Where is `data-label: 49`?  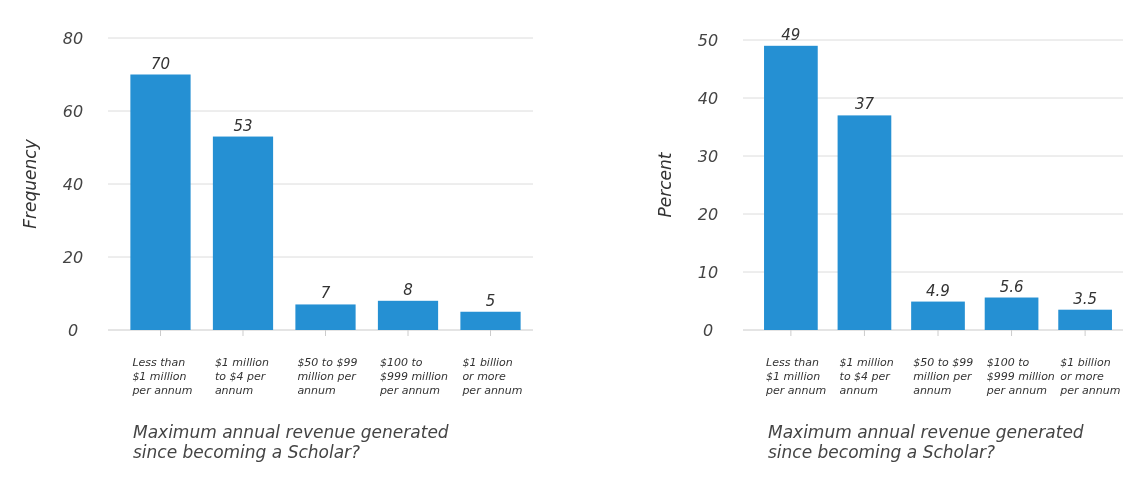 data-label: 49 is located at coordinates (791, 34).